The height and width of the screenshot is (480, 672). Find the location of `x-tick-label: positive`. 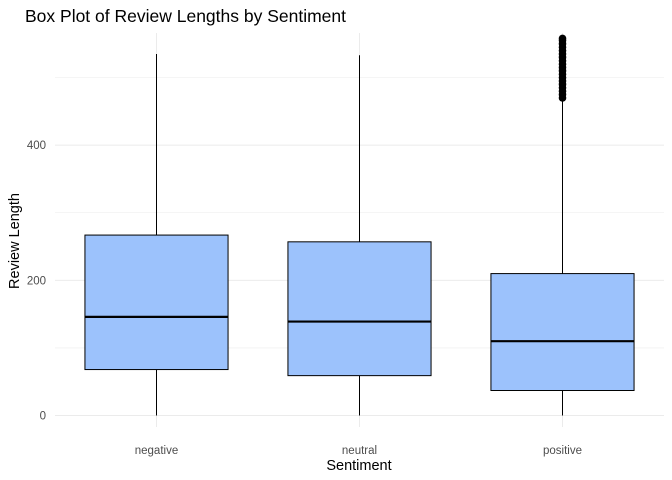

x-tick-label: positive is located at coordinates (562, 451).